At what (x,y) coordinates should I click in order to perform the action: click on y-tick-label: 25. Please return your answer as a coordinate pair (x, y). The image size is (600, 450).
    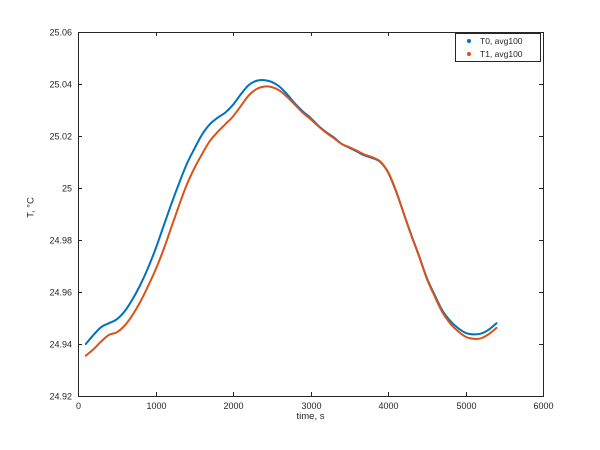
    Looking at the image, I should click on (67, 189).